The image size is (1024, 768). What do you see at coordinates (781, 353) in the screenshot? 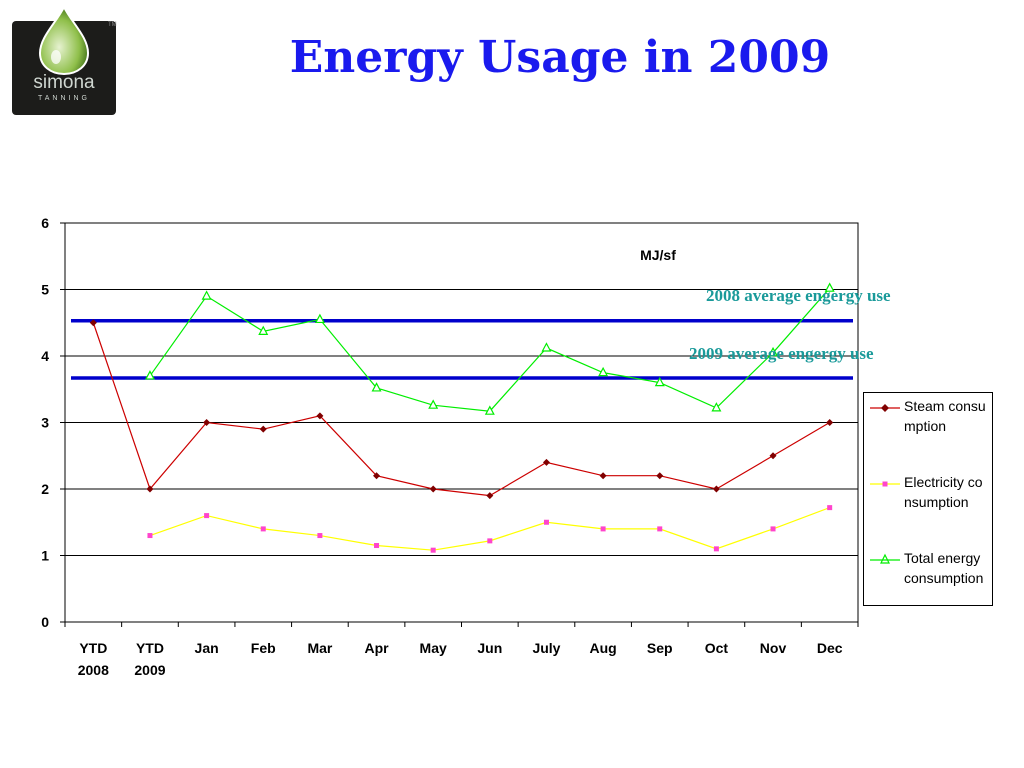
I see `avg-2009-annotation: 2009 average engergy use` at bounding box center [781, 353].